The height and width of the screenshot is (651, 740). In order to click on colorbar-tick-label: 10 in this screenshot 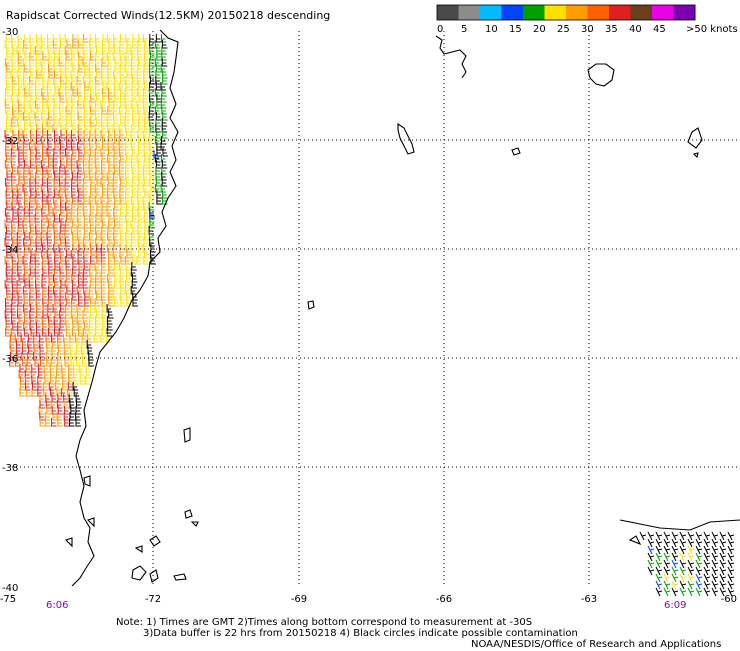, I will do `click(491, 29)`.